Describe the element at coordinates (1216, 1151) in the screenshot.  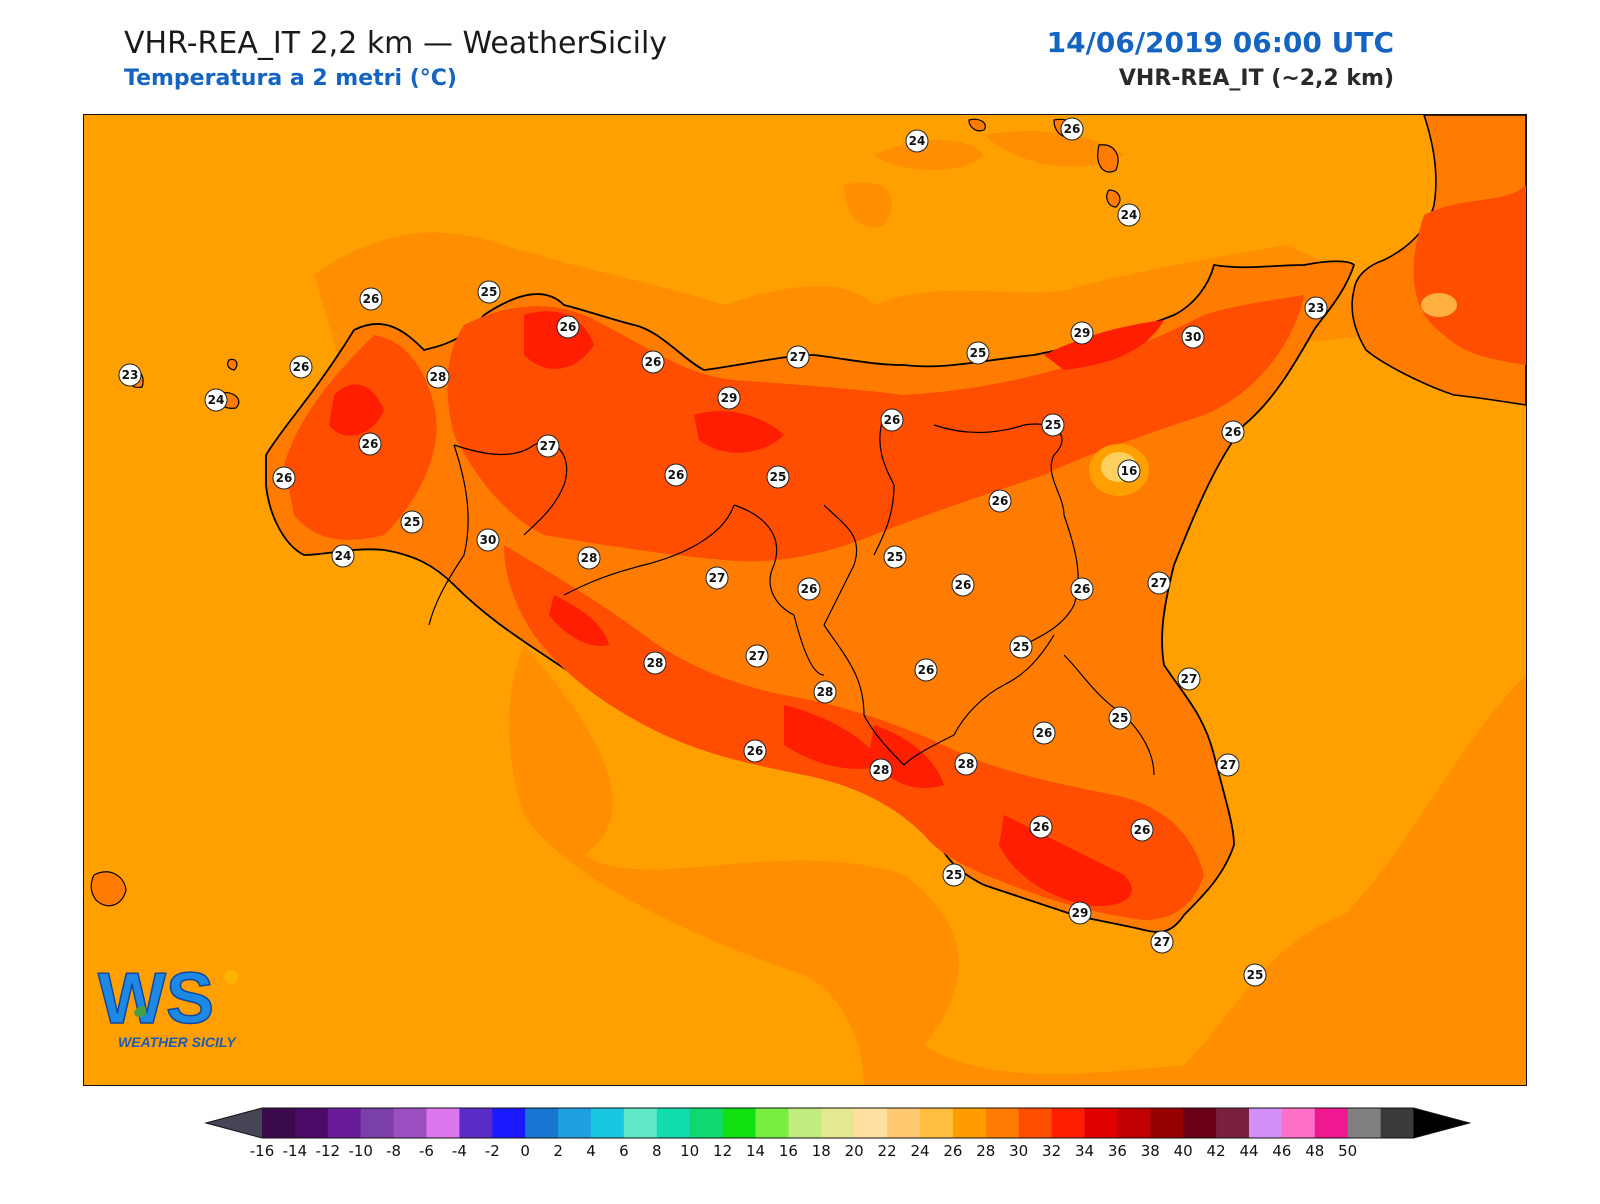
I see `colorbar-tick-label: 42` at that location.